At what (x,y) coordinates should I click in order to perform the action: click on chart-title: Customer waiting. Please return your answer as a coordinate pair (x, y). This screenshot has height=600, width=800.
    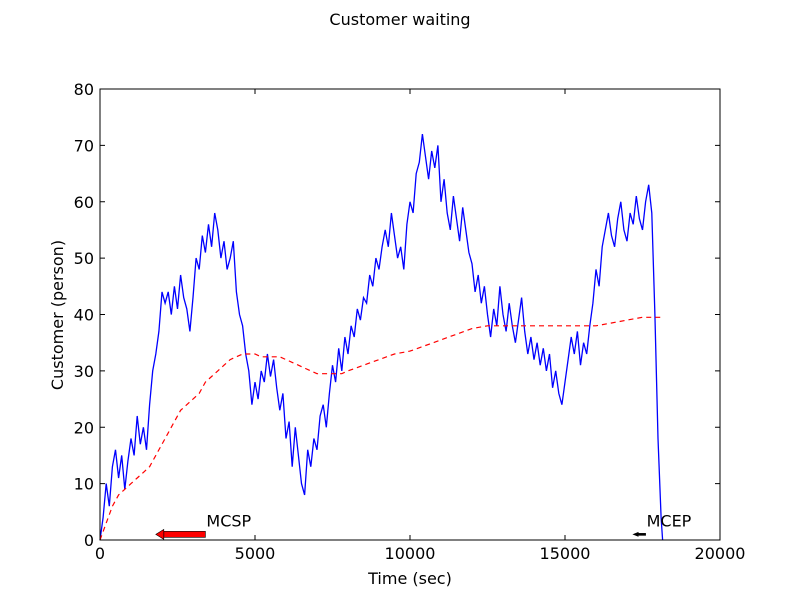
    Looking at the image, I should click on (399, 19).